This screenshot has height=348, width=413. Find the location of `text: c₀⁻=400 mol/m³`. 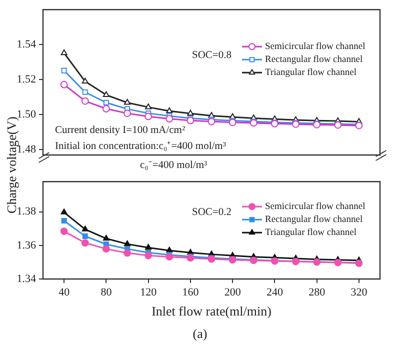

text: c₀⁻=400 mol/m³ is located at coordinates (174, 165).